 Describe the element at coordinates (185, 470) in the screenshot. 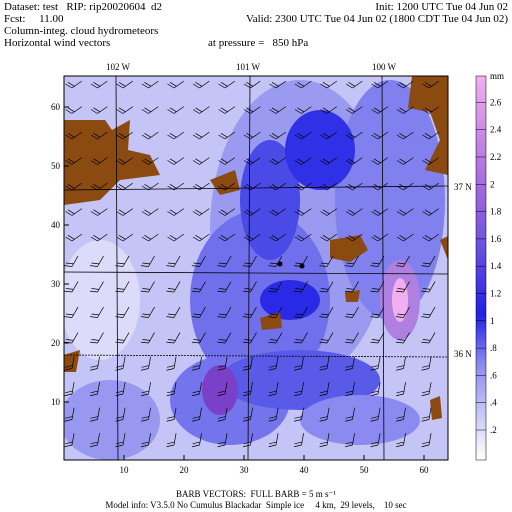

I see `x-tick-label: 20` at that location.